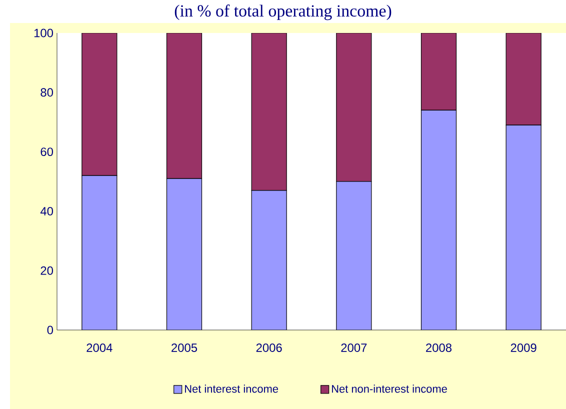  Describe the element at coordinates (50, 330) in the screenshot. I see `y-tick-label: 0` at that location.